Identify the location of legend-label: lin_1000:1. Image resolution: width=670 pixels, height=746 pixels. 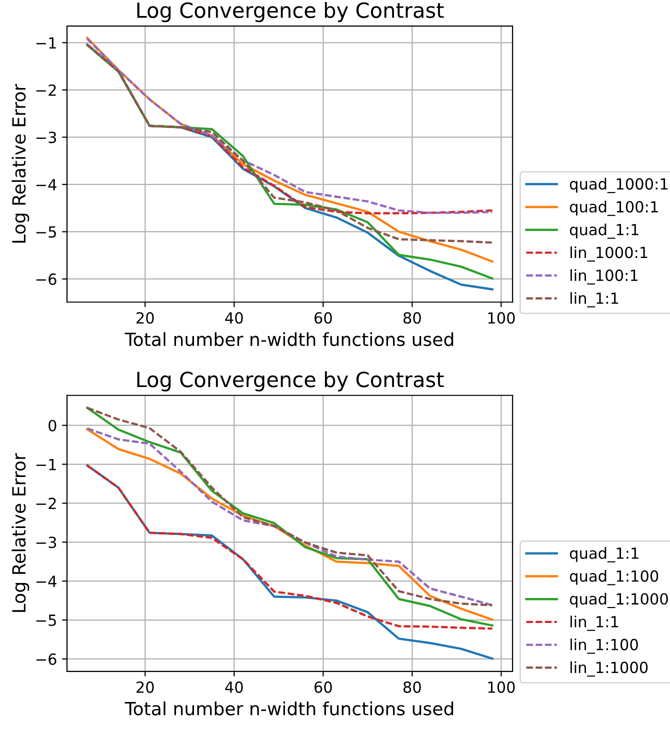
(609, 254).